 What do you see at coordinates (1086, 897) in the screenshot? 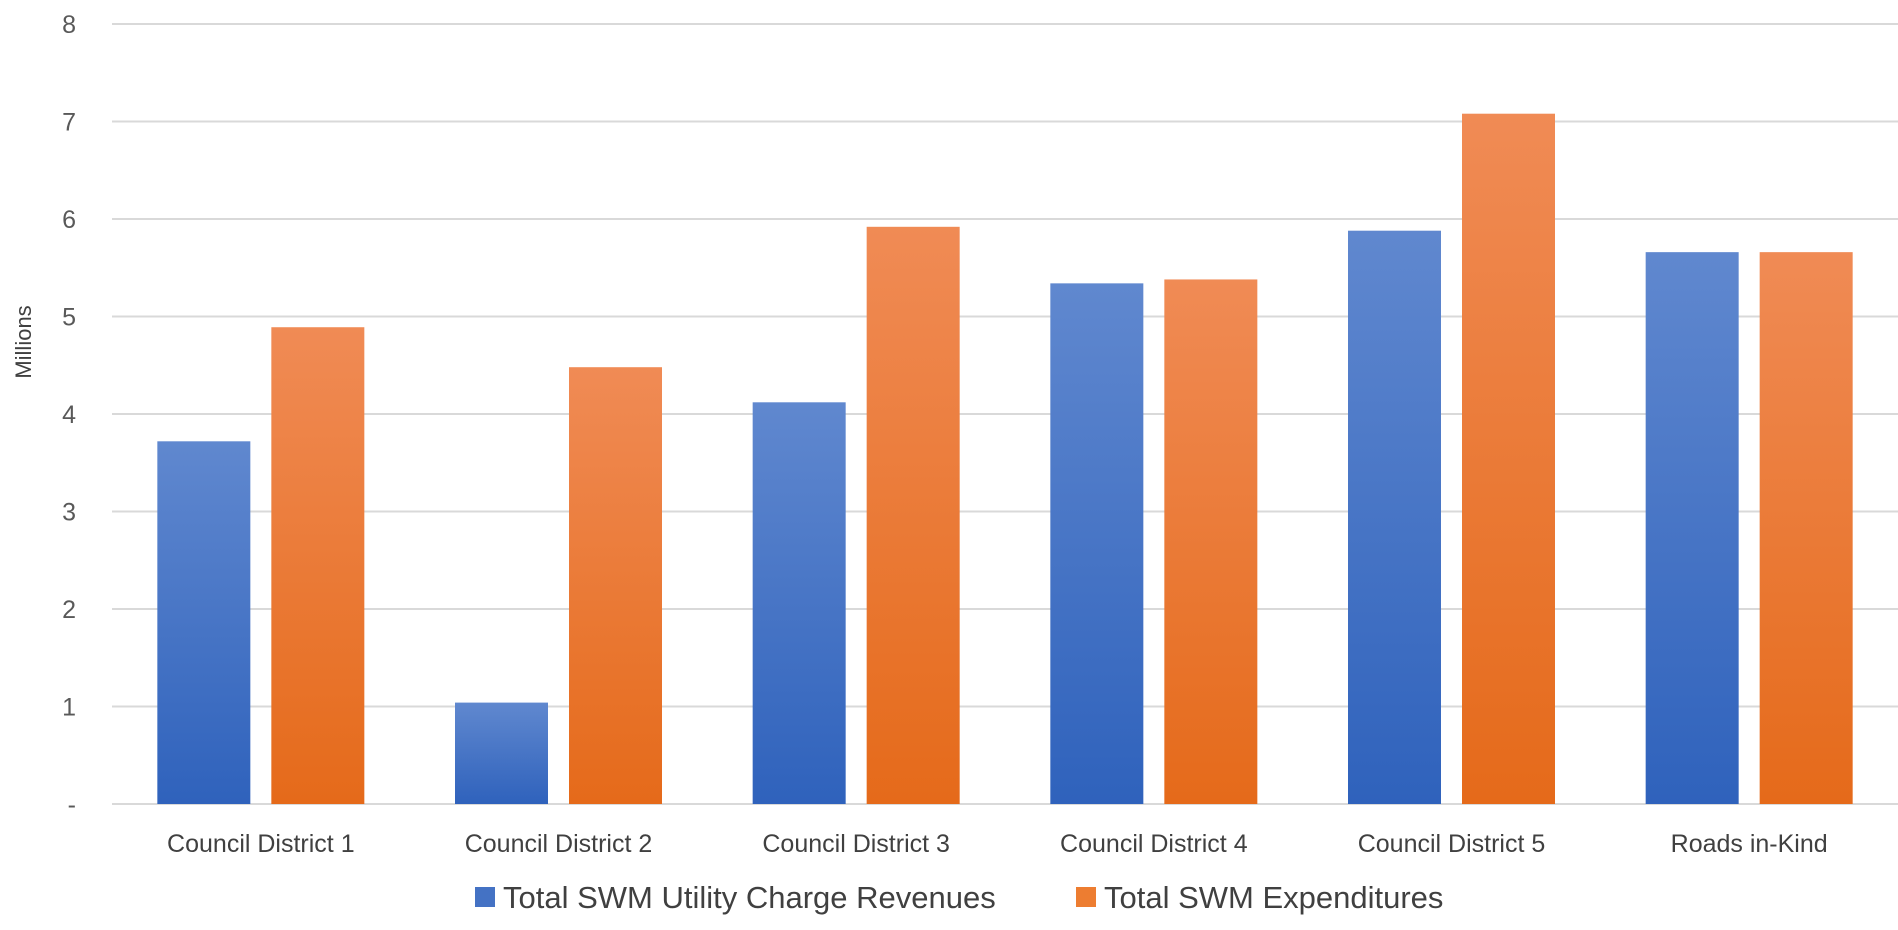
I see `legend-swatch-expenditures` at bounding box center [1086, 897].